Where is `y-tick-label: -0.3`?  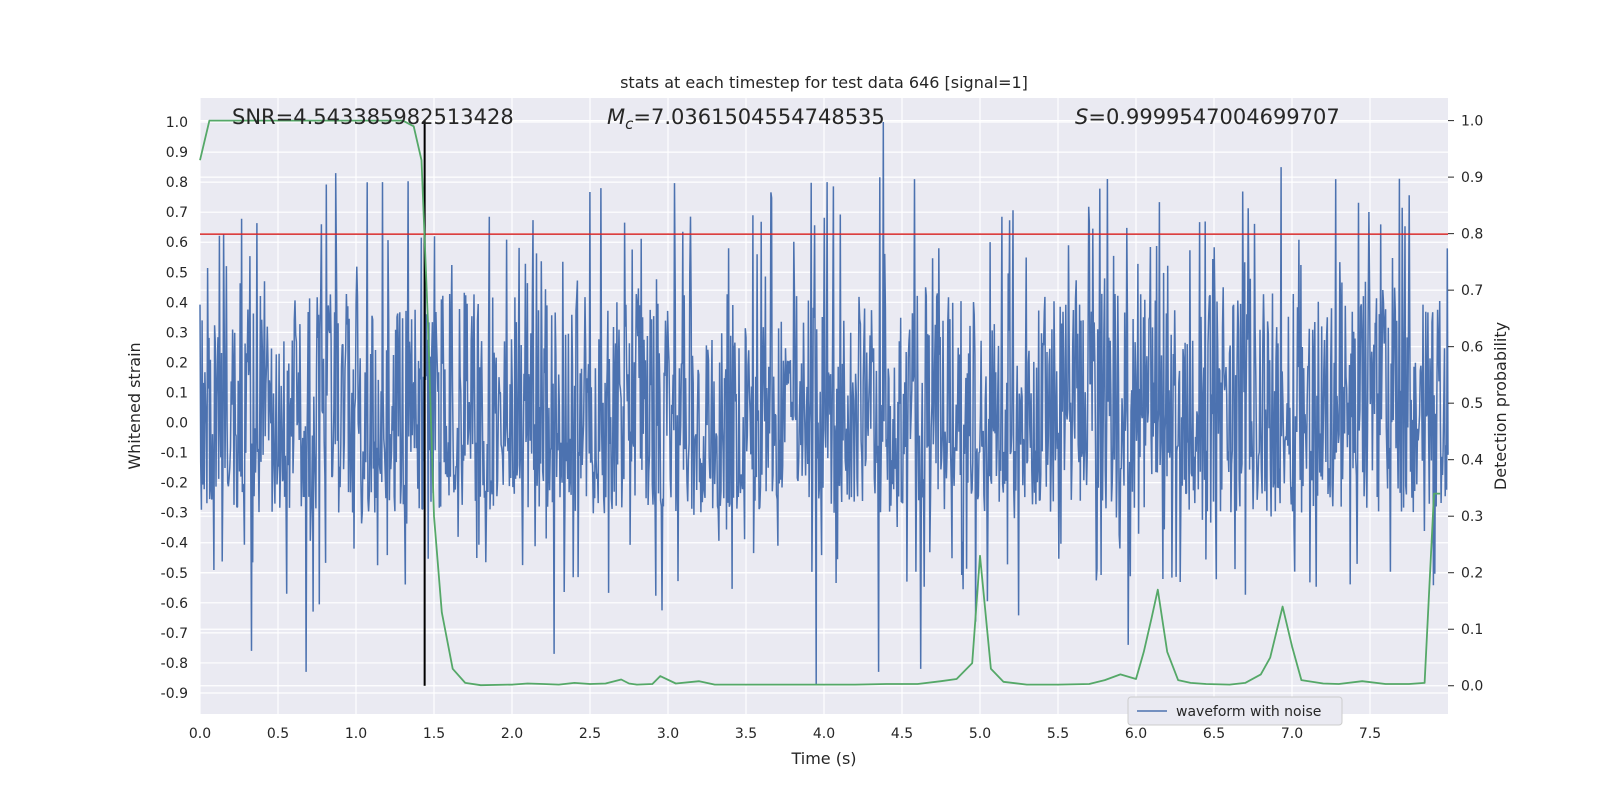
y-tick-label: -0.3 is located at coordinates (174, 514).